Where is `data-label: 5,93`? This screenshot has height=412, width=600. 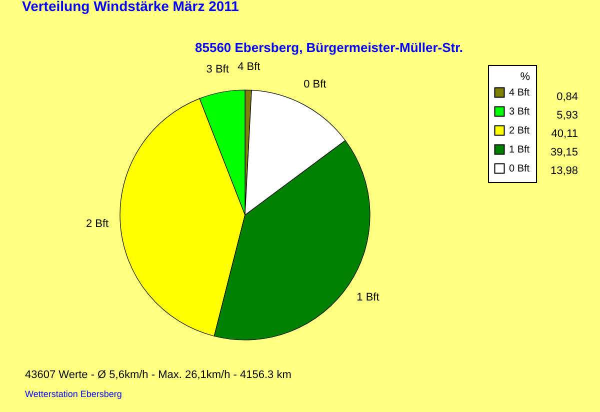 data-label: 5,93 is located at coordinates (567, 116).